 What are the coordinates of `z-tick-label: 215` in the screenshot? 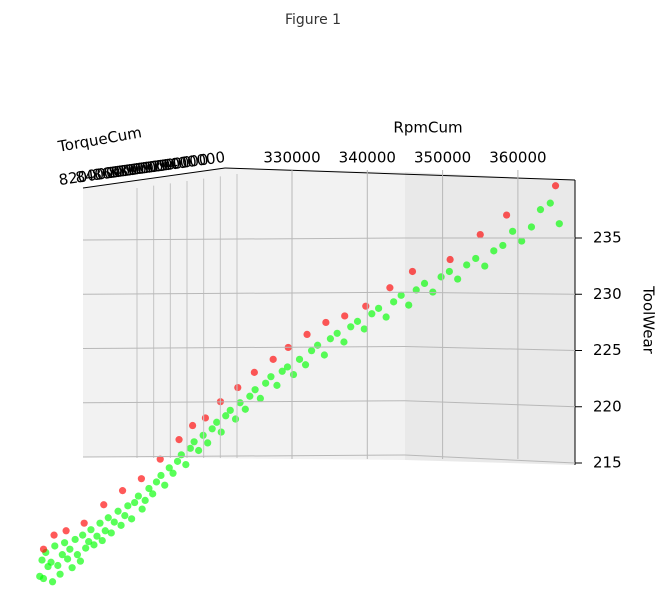 It's located at (607, 463).